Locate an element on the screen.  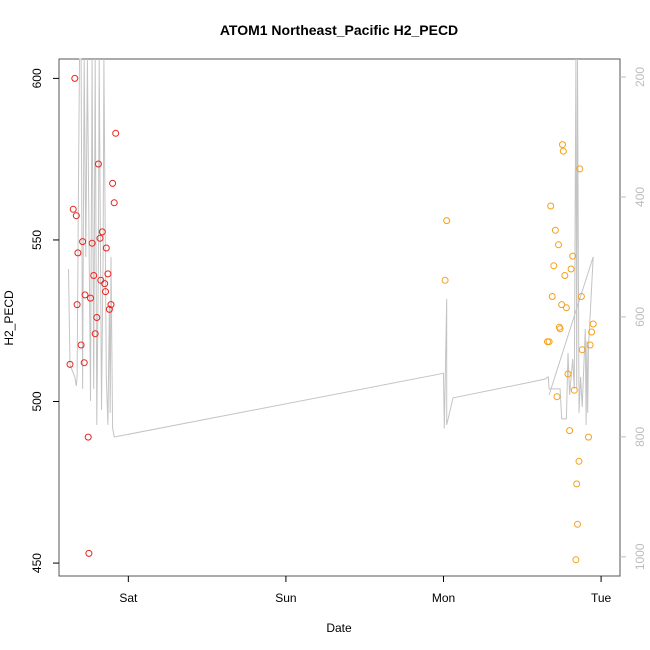
x-tick-label-Sun: Sun is located at coordinates (285, 598).